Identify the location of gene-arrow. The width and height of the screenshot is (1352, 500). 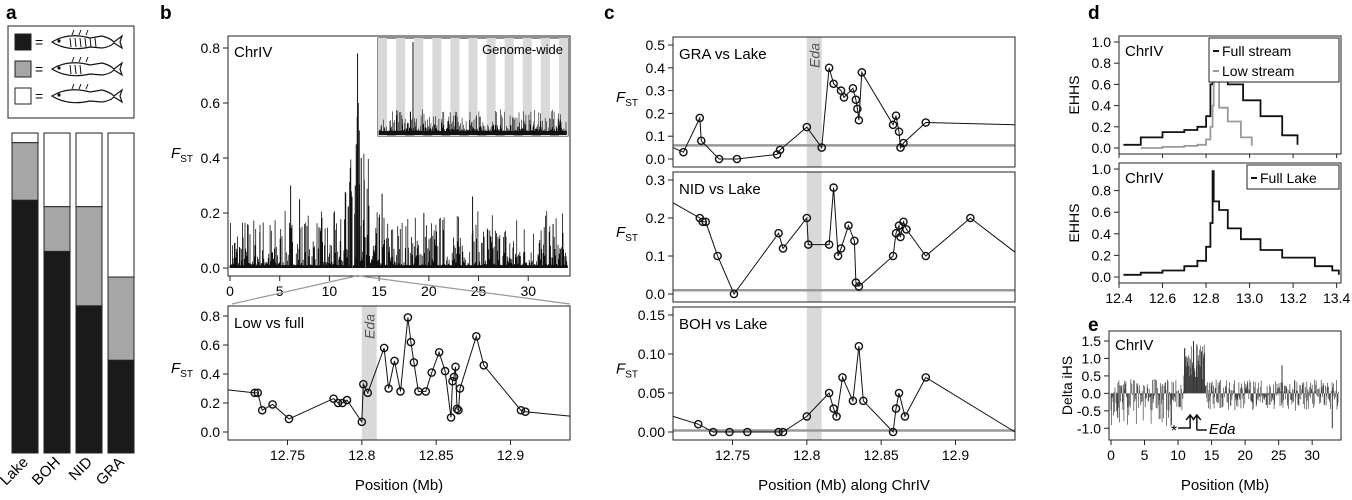
(1186, 421).